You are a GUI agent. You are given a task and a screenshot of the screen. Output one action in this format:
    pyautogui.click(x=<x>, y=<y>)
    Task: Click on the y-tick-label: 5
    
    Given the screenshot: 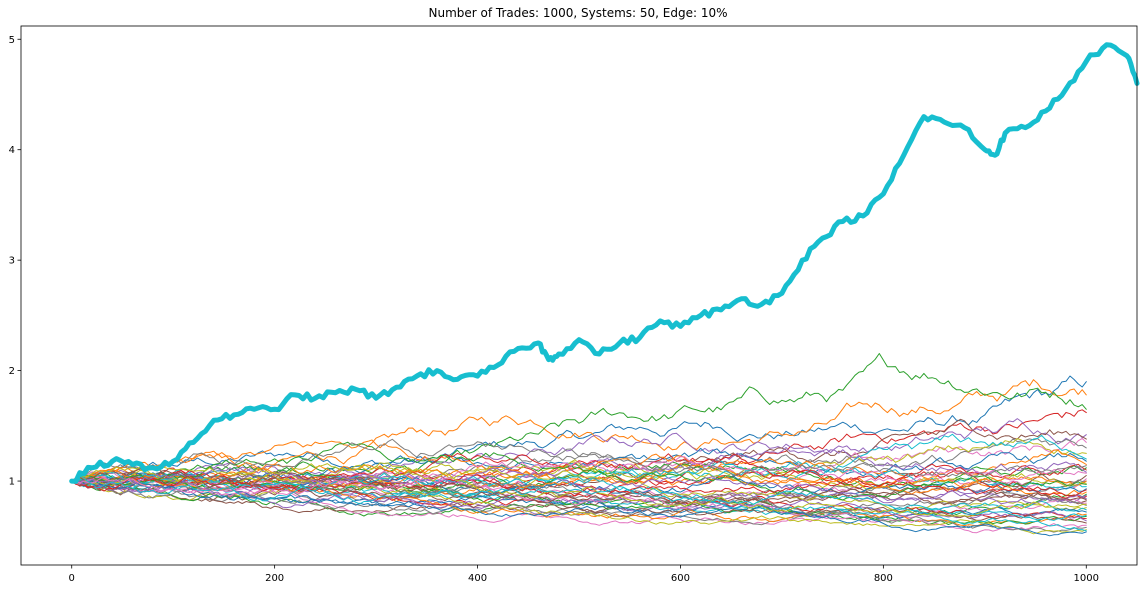 What is the action you would take?
    pyautogui.click(x=12, y=40)
    